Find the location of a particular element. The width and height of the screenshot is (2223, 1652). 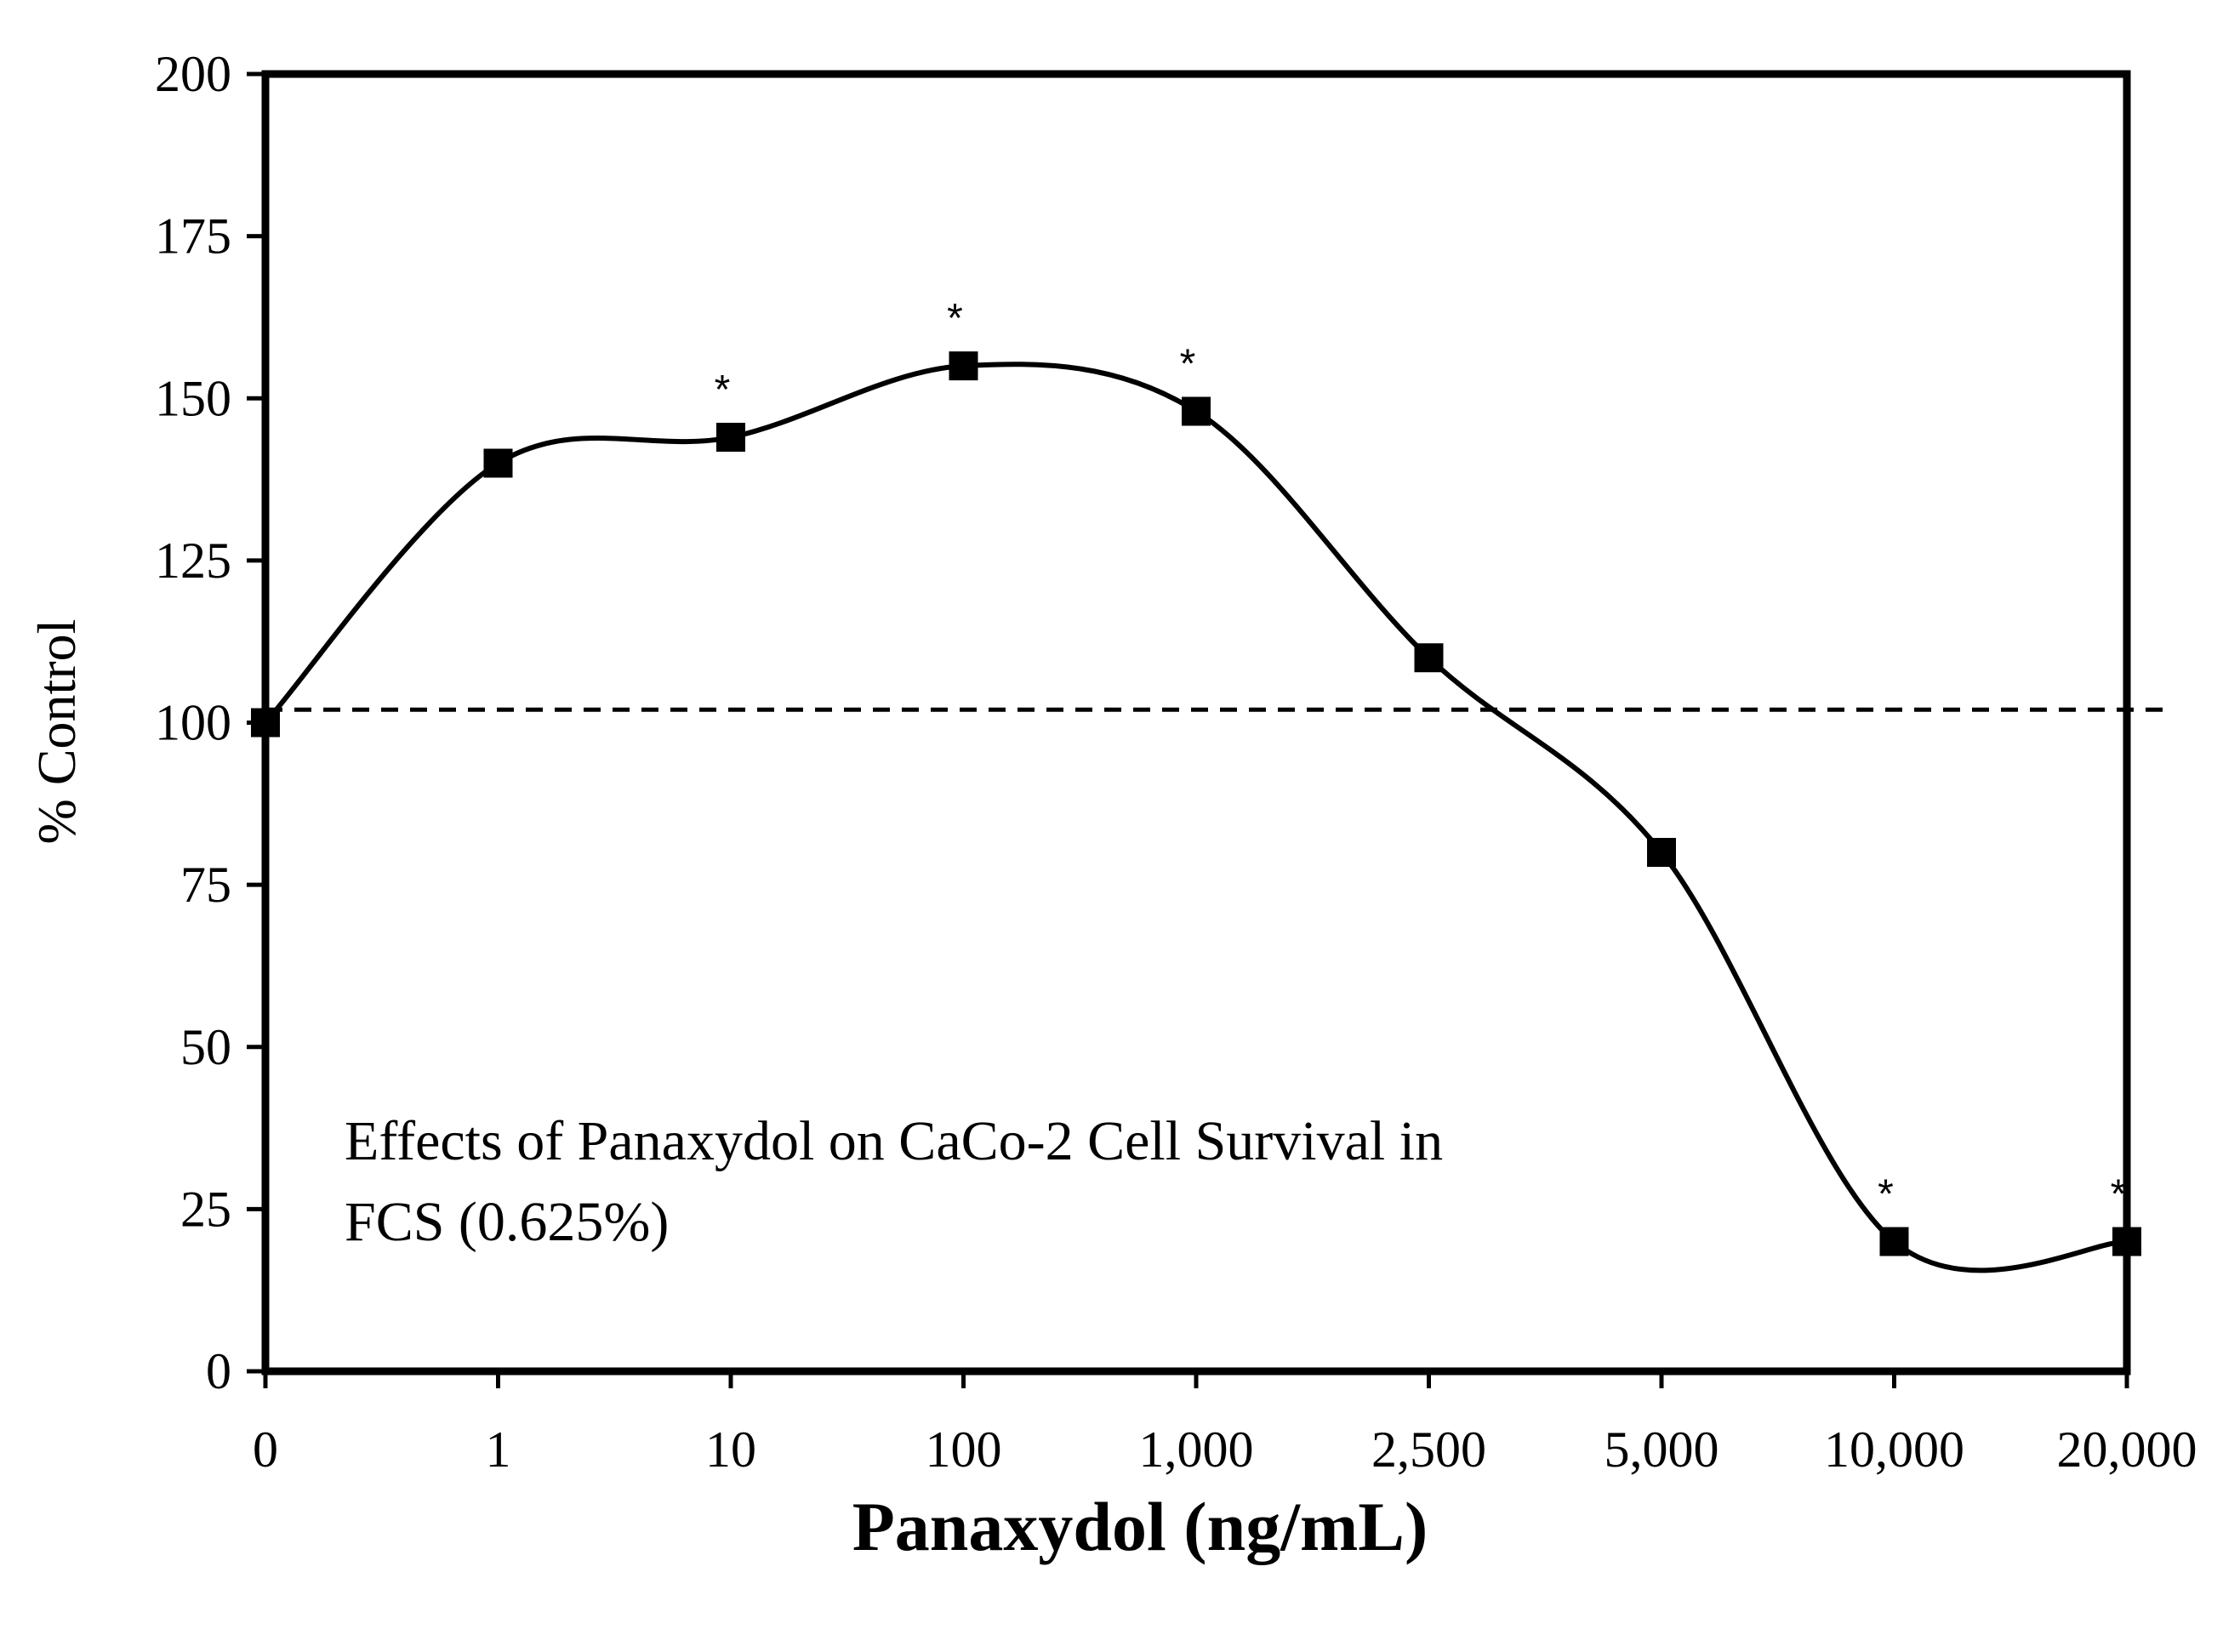

y-tick-label: 50 is located at coordinates (206, 1047).